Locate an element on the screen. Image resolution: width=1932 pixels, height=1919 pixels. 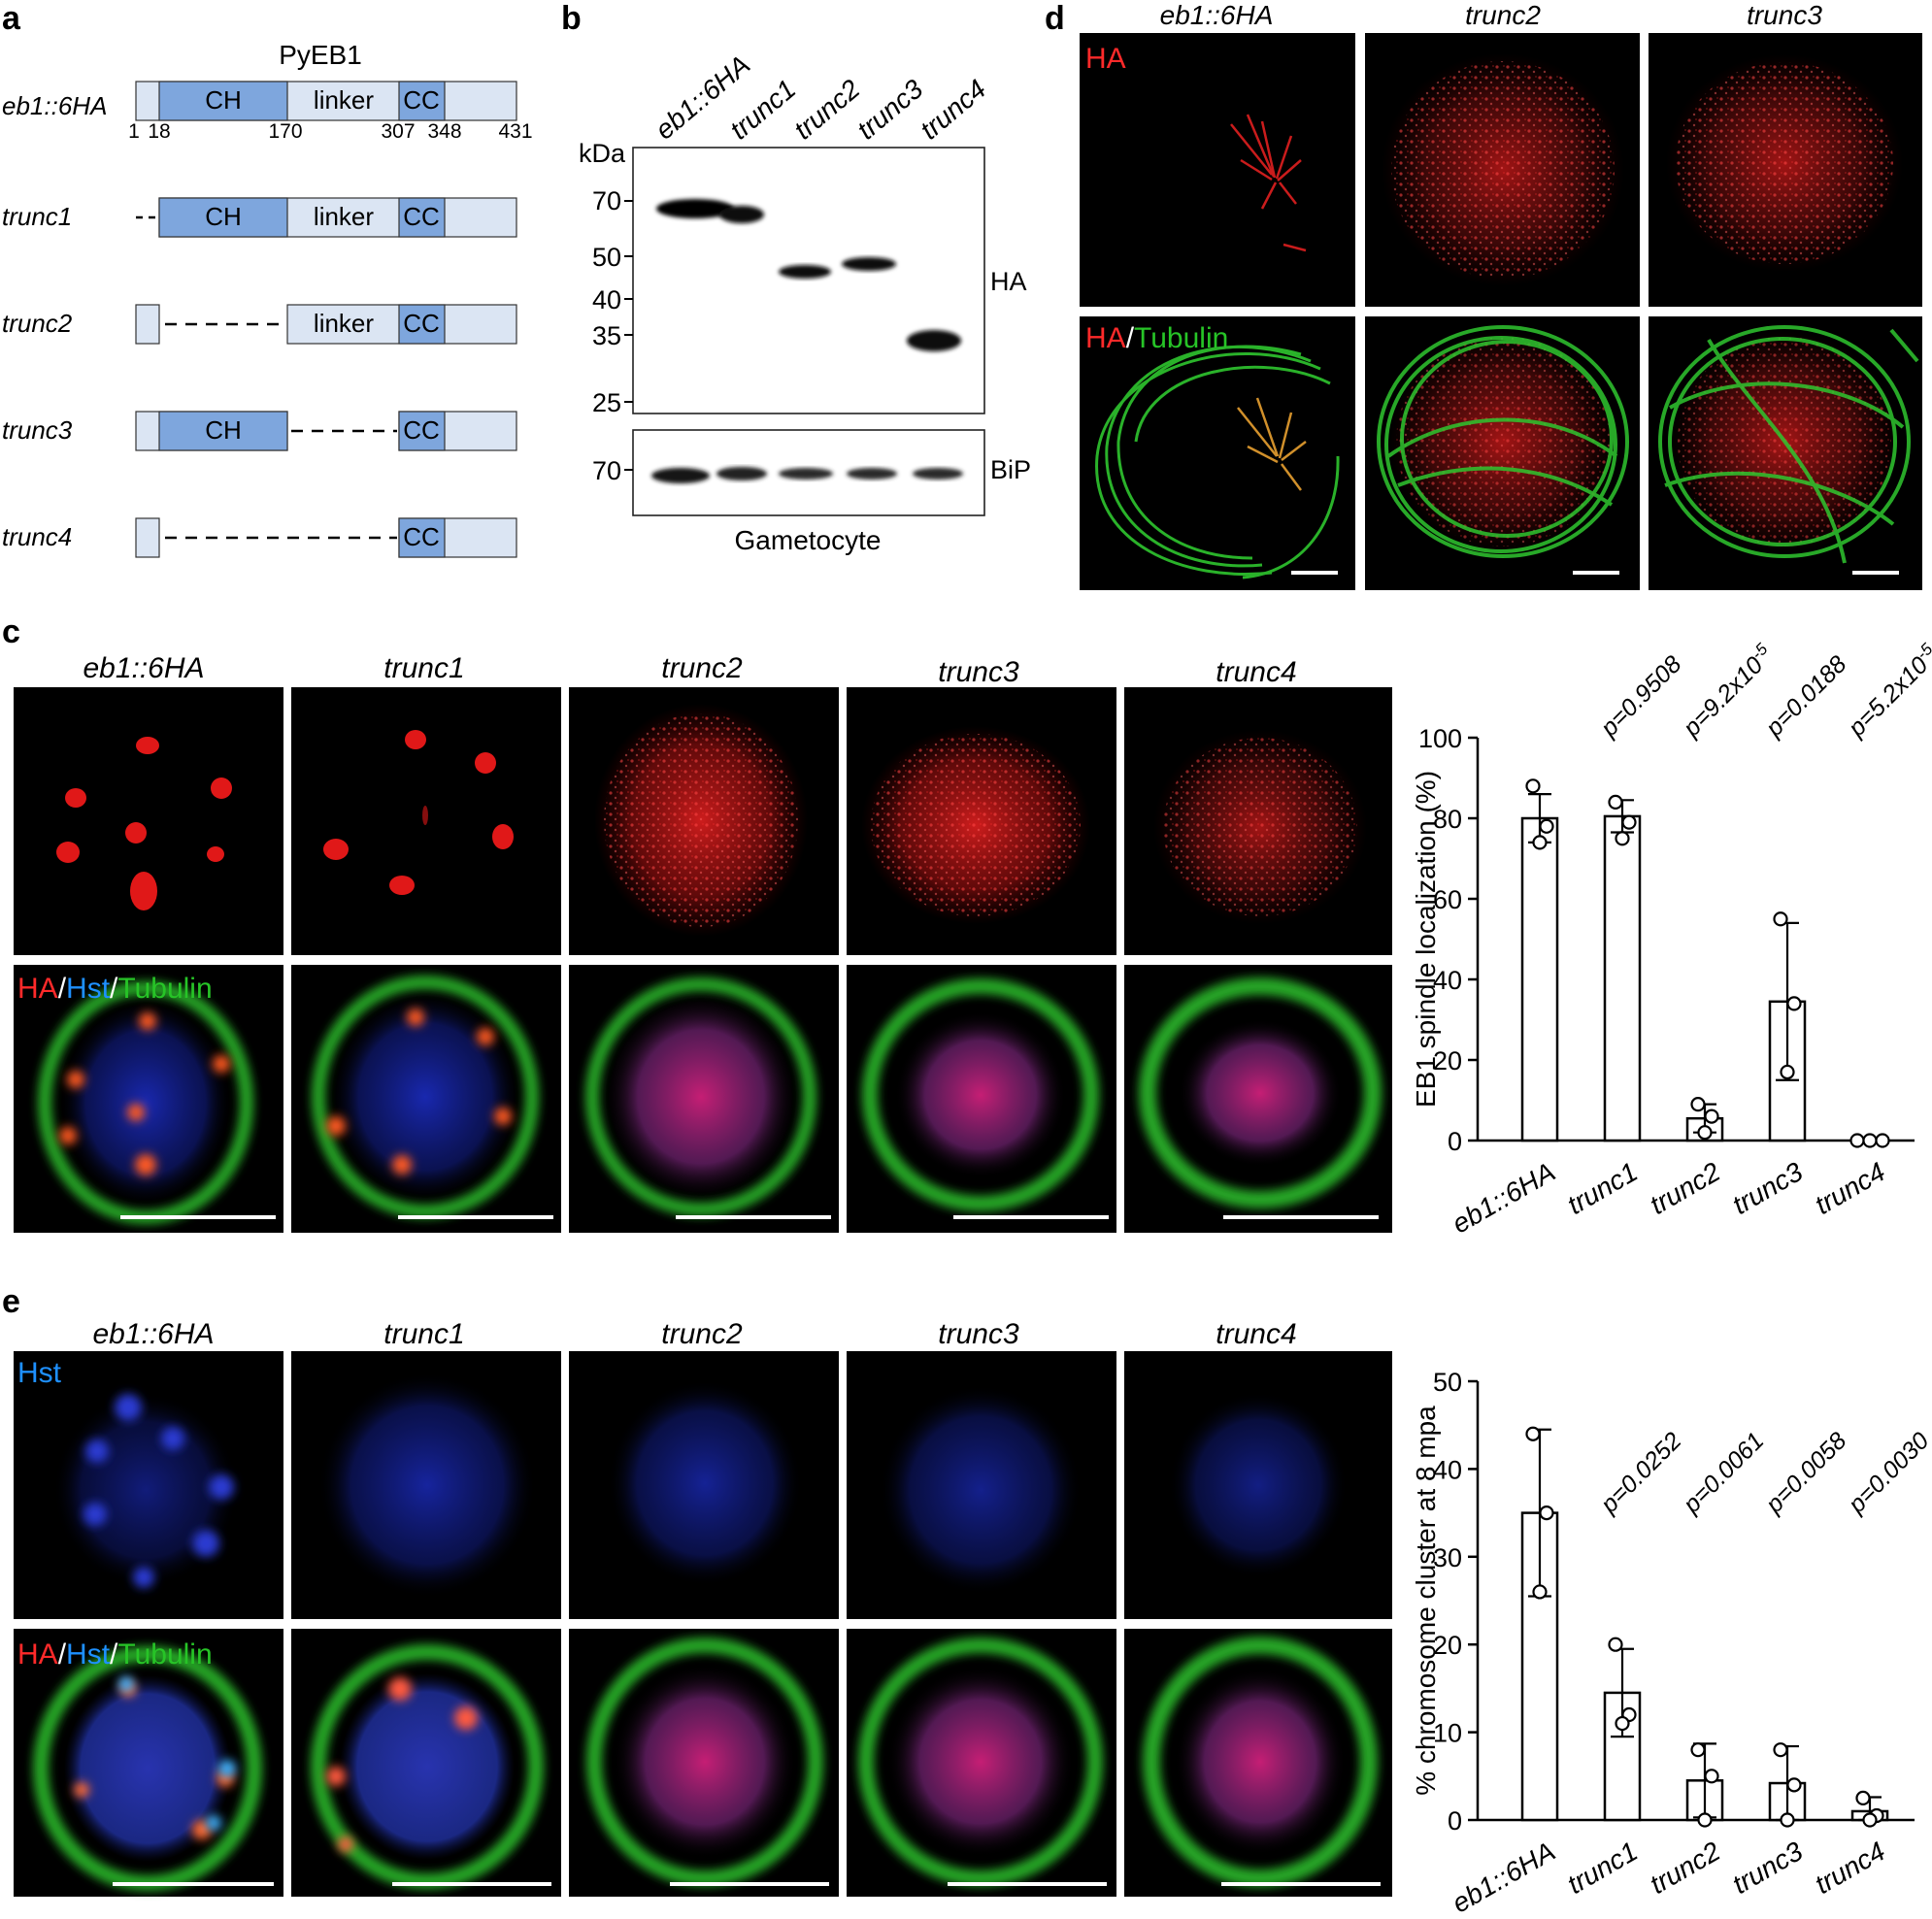
bip-marker-label: 70 is located at coordinates (606, 470).